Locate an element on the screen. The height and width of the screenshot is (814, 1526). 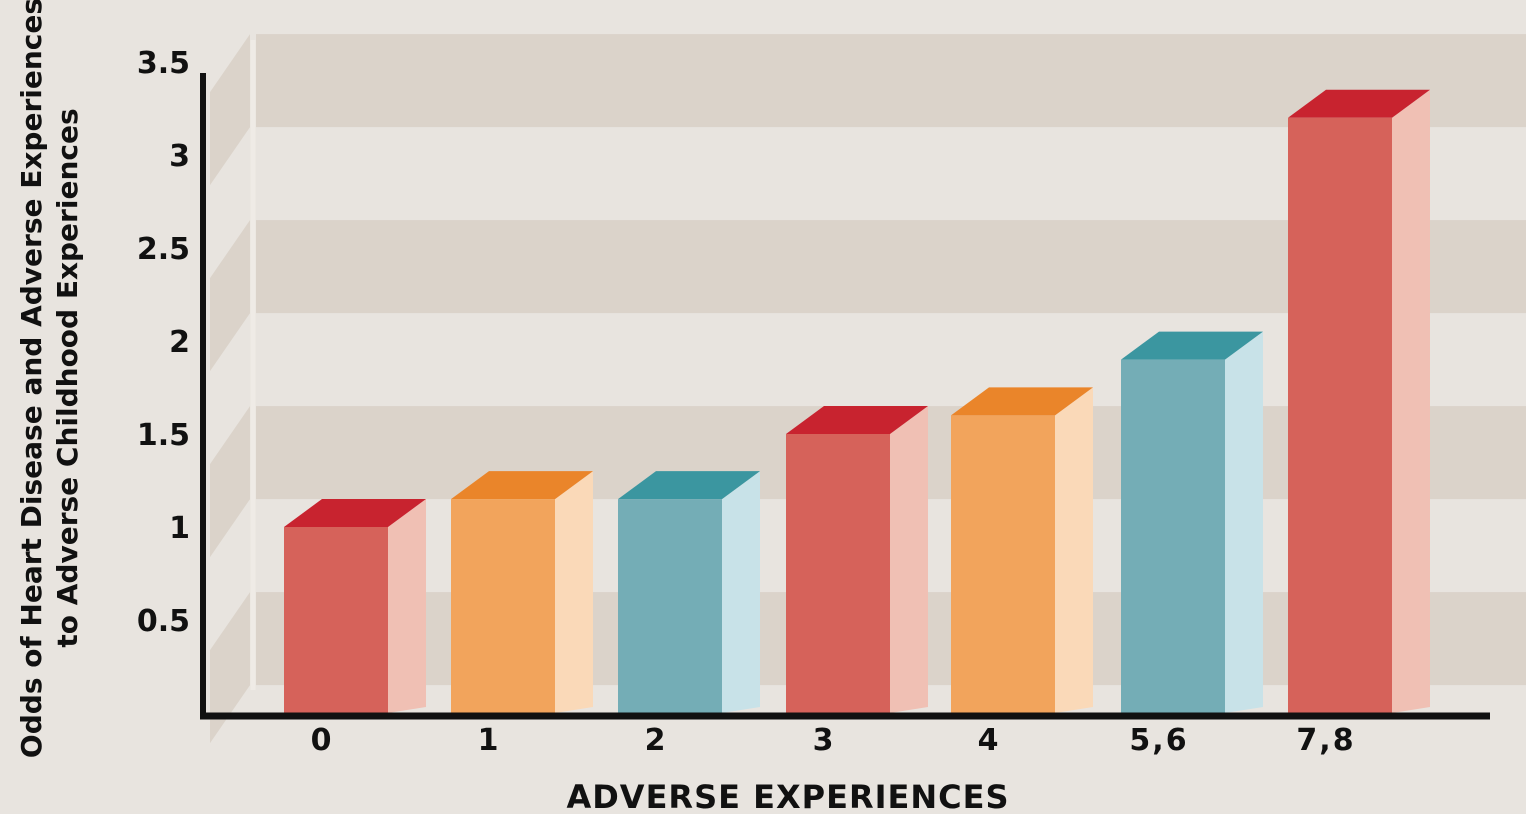
y-tick-label: 3.5 is located at coordinates (163, 63).